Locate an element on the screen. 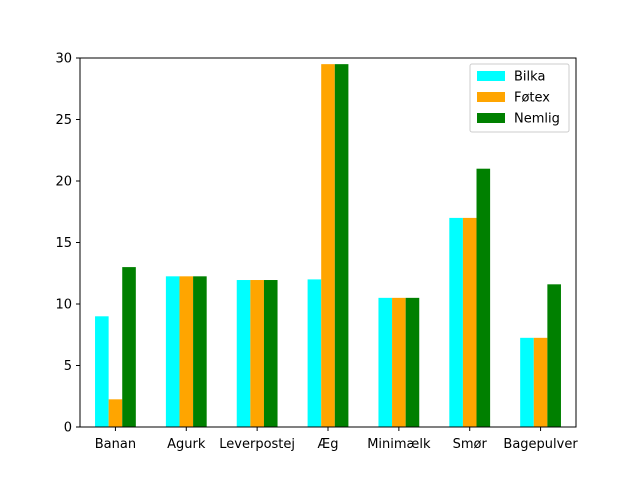  legend-swatch-bilka is located at coordinates (491, 76).